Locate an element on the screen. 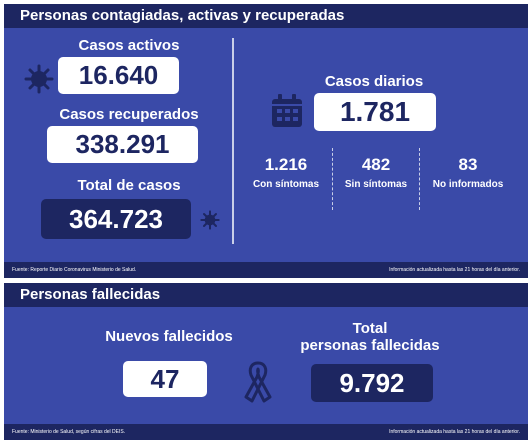 This screenshot has height=445, width=532. sin-sintomas-value: 482 is located at coordinates (376, 164).